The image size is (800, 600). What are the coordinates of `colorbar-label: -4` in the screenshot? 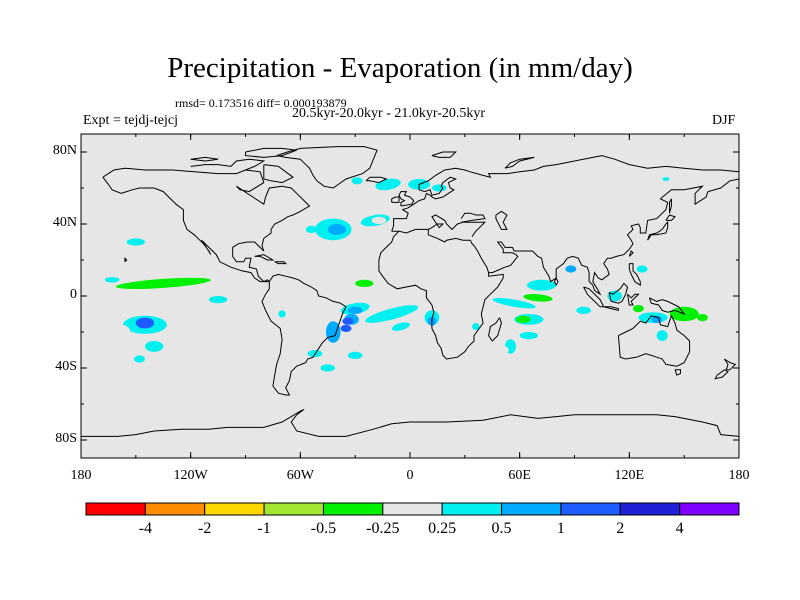 It's located at (145, 528).